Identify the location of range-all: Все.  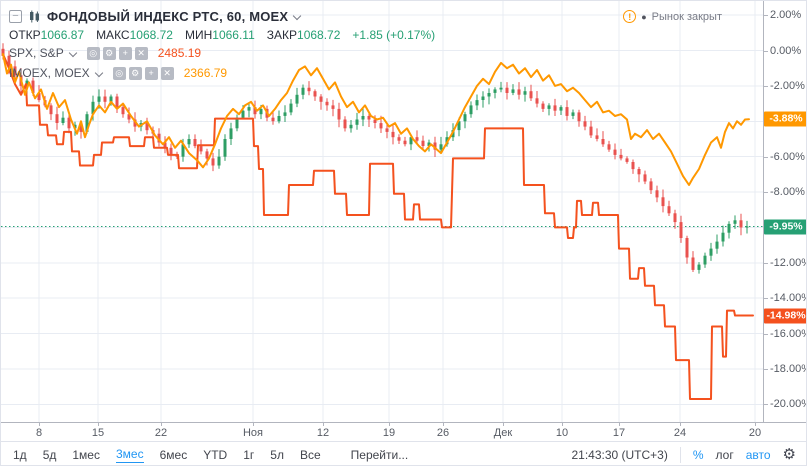
(310, 454).